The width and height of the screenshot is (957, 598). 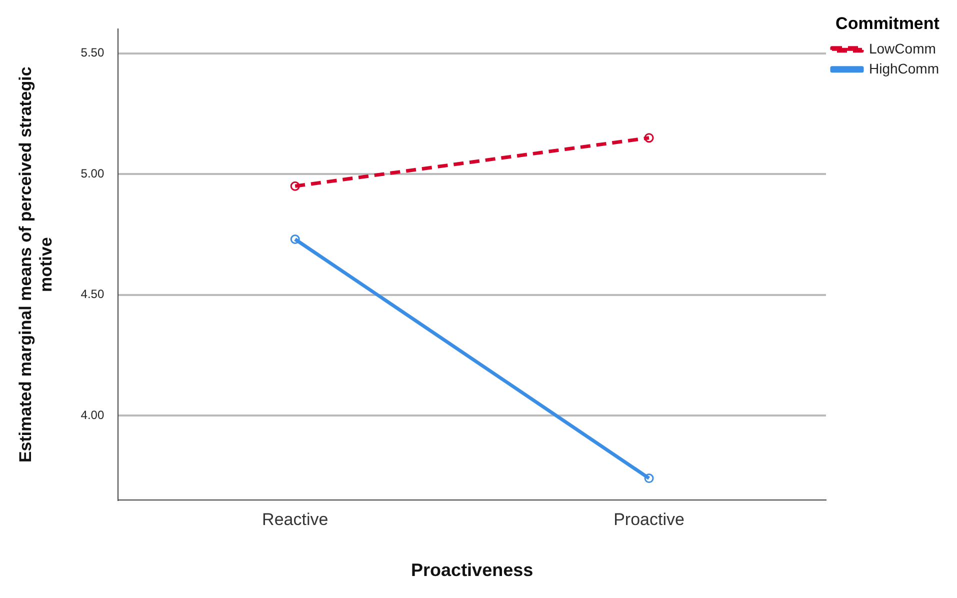 I want to click on legend-label: LowComm, so click(x=902, y=48).